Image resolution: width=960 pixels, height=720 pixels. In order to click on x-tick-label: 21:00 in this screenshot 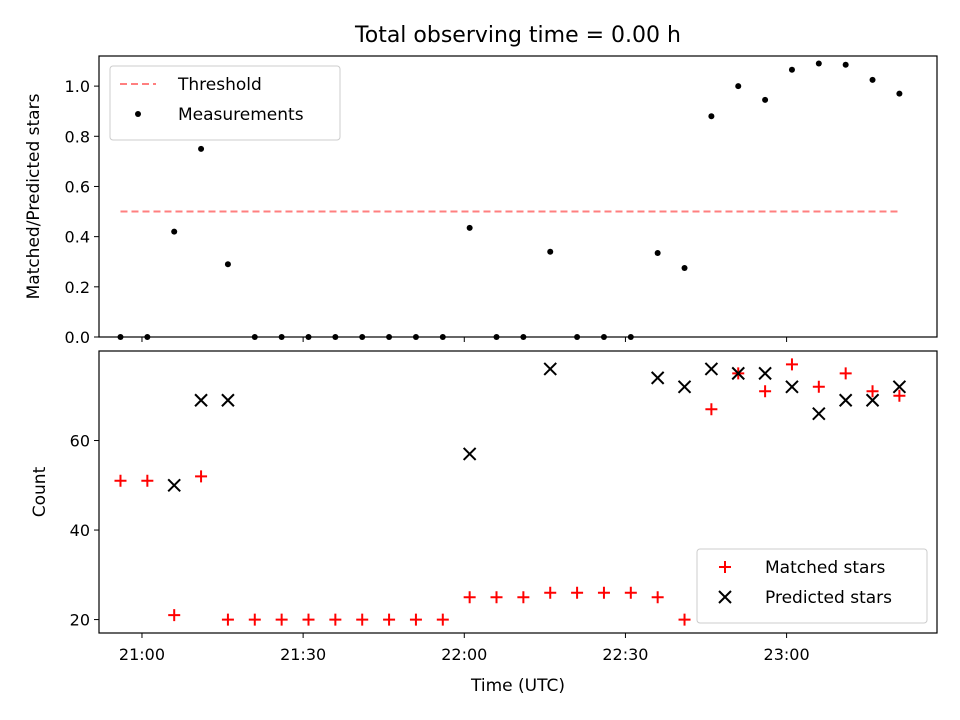, I will do `click(142, 654)`.